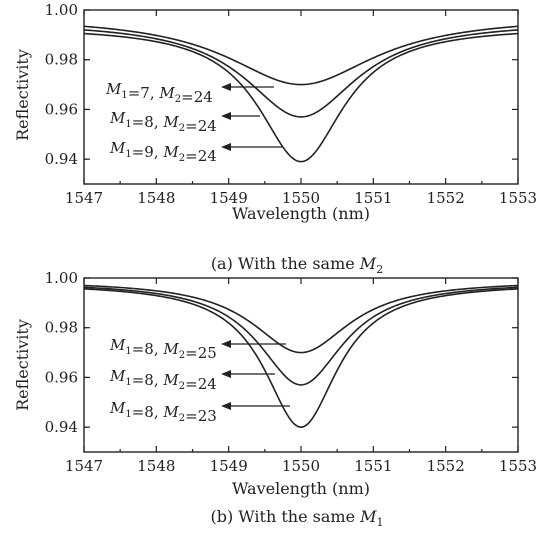  What do you see at coordinates (296, 518) in the screenshot?
I see `panel-caption: (b) With the same M1` at bounding box center [296, 518].